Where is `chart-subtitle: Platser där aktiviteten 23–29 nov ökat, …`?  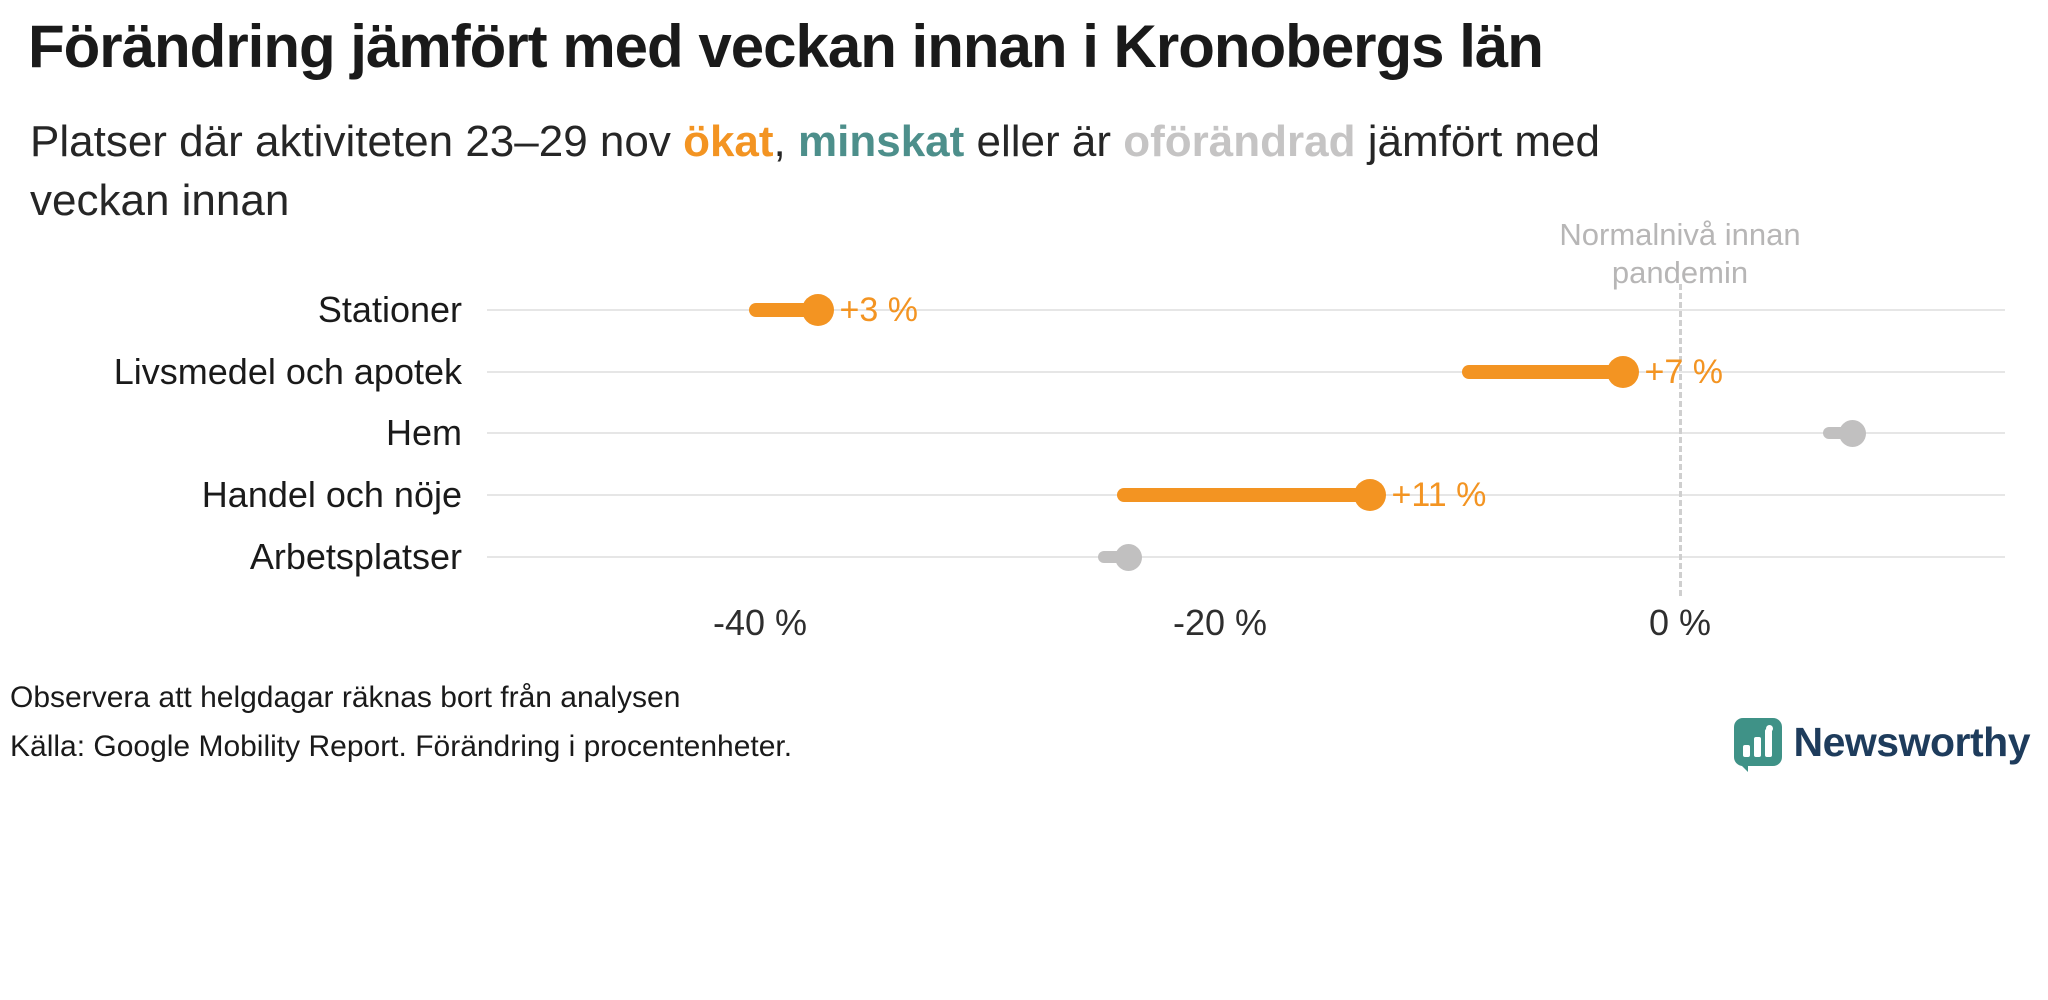 chart-subtitle: Platser där aktiviteten 23–29 nov ökat, … is located at coordinates (830, 171).